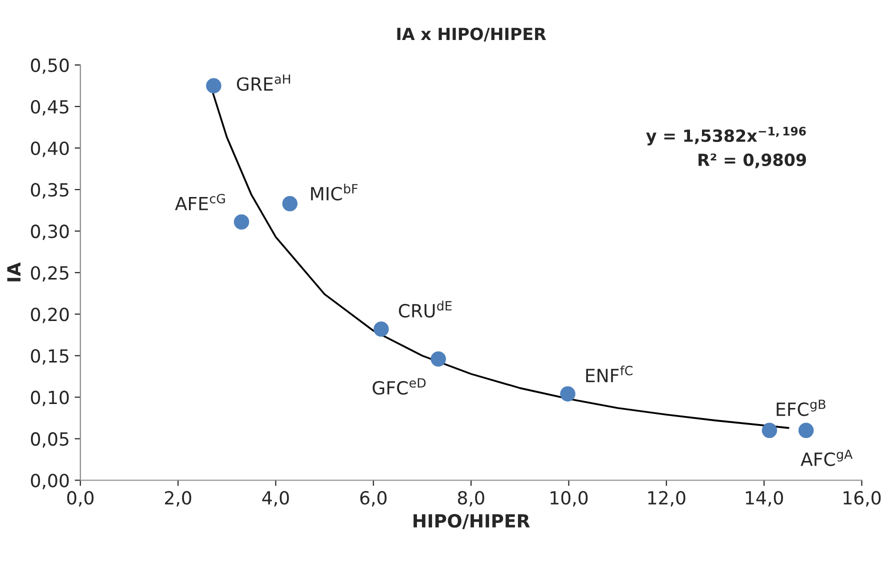  What do you see at coordinates (49, 149) in the screenshot?
I see `y-tick-label: 0,40` at bounding box center [49, 149].